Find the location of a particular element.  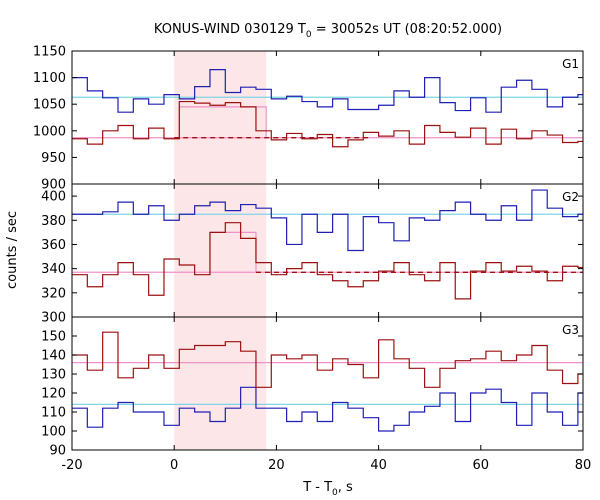

x-axis-label: T - T0, s is located at coordinates (327, 489).